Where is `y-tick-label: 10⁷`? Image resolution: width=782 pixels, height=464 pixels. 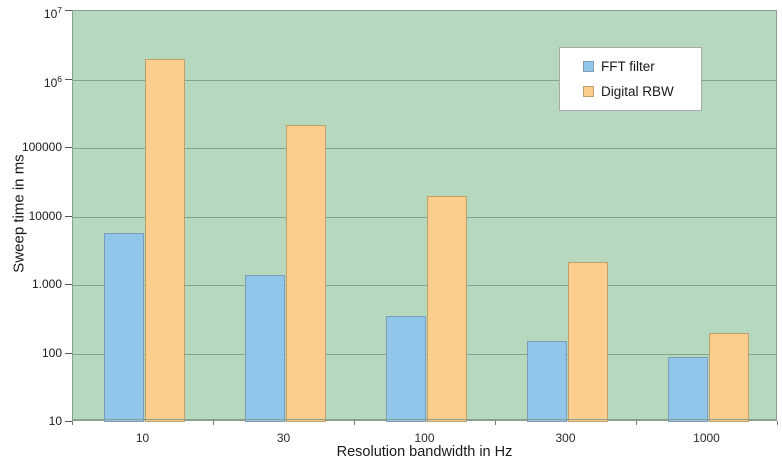 y-tick-label: 10⁷ is located at coordinates (52, 13).